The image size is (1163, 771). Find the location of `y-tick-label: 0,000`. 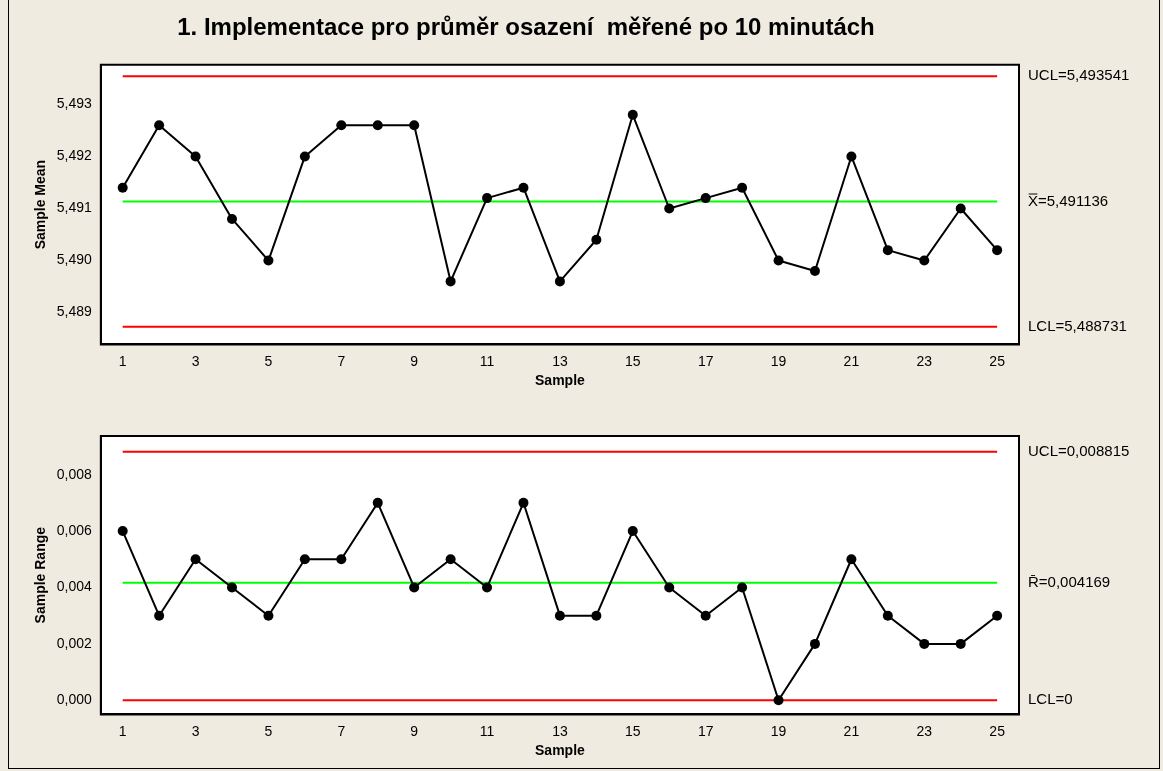

y-tick-label: 0,000 is located at coordinates (74, 699).